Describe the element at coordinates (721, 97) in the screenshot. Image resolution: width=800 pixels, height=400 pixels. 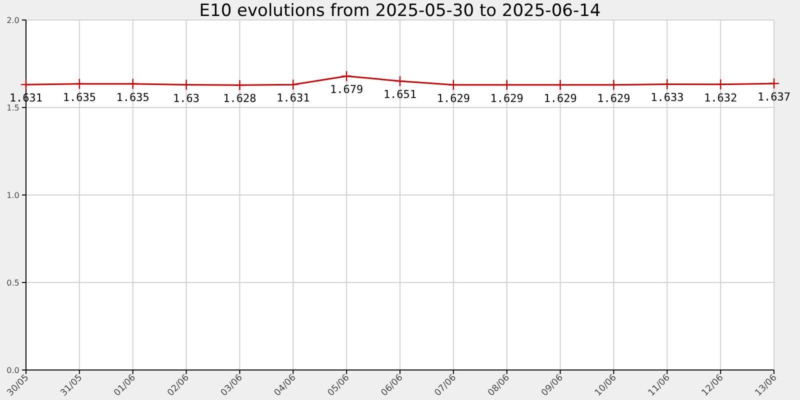
I see `data-label: 1.632` at that location.